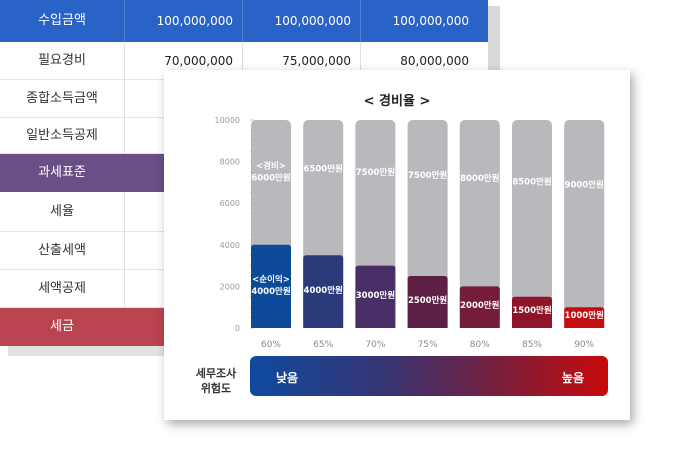 The image size is (683, 459). What do you see at coordinates (62, 211) in the screenshot?
I see `table-row-label: 세율` at bounding box center [62, 211].